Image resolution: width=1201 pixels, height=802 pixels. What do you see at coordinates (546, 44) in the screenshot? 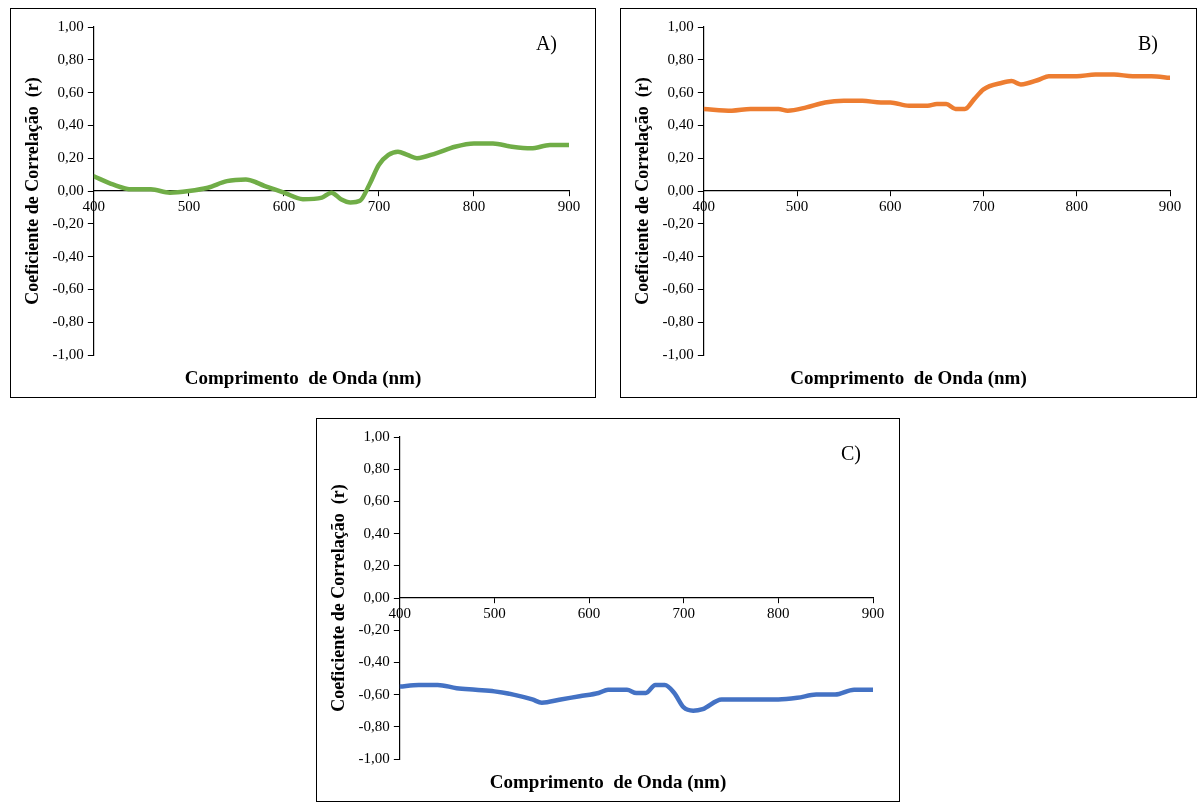
I see `annotation: A)` at bounding box center [546, 44].